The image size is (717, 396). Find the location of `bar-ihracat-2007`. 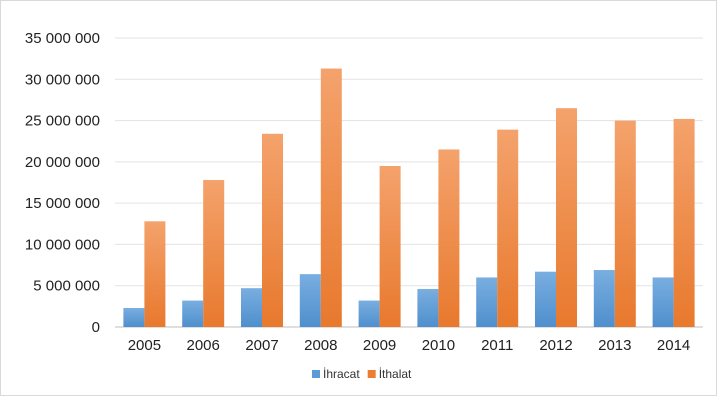

bar-ihracat-2007 is located at coordinates (251, 307).